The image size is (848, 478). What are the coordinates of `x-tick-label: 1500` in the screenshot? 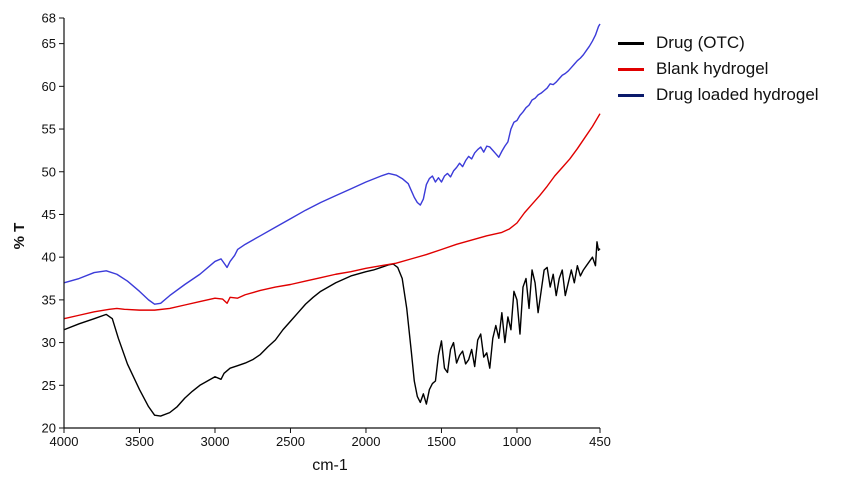 It's located at (441, 441).